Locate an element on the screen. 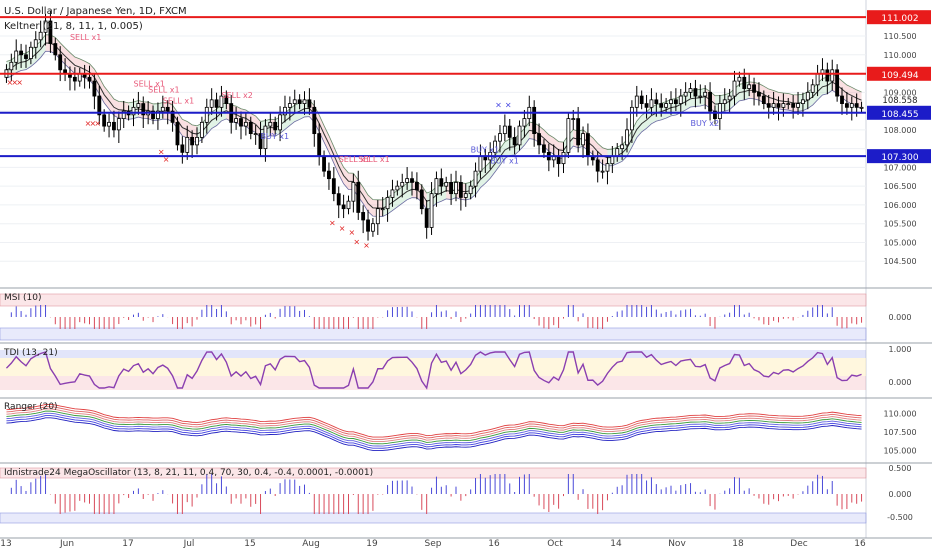  signal-label: BUY x2 is located at coordinates (705, 123).